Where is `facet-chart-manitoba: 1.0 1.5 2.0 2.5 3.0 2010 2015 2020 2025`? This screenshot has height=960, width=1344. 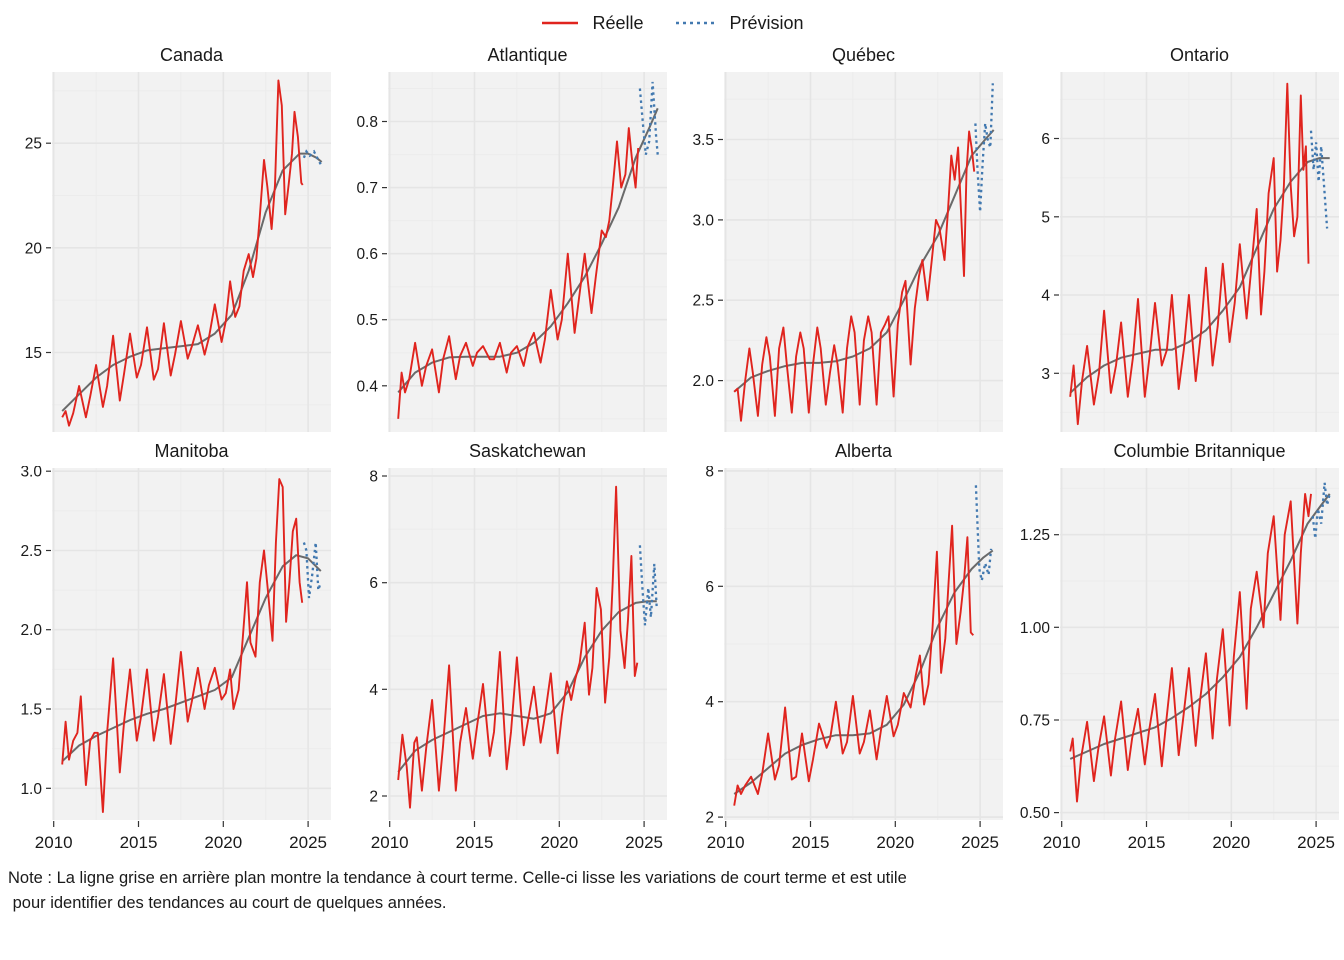
facet-chart-manitoba: 1.0 1.5 2.0 2.5 3.0 2010 2015 2020 2025 is located at coordinates (175, 659).